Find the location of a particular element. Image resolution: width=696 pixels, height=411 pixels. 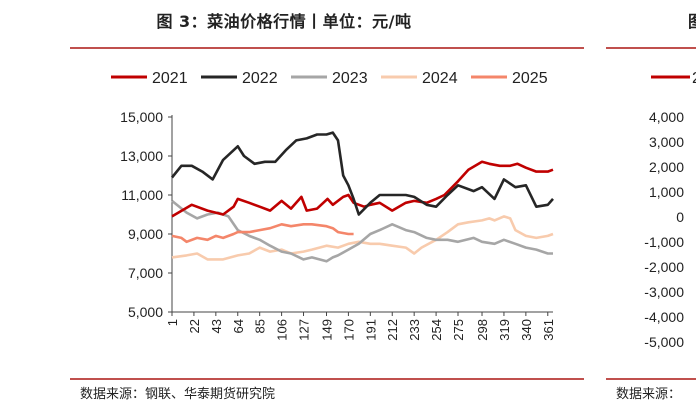

x-tick-label: 340 is located at coordinates (526, 330).